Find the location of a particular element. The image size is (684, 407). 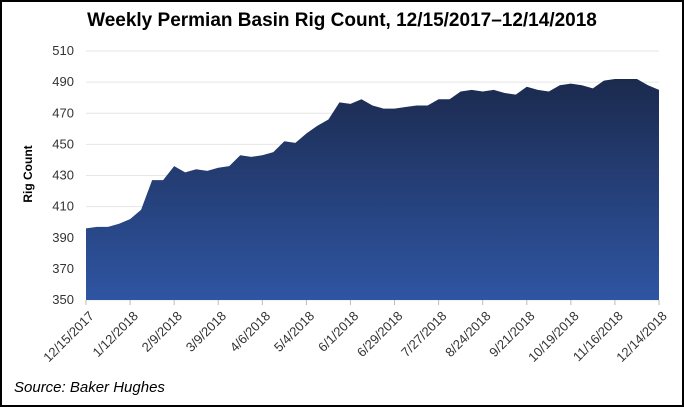

y-axis-title: Rig Count is located at coordinates (28, 173).